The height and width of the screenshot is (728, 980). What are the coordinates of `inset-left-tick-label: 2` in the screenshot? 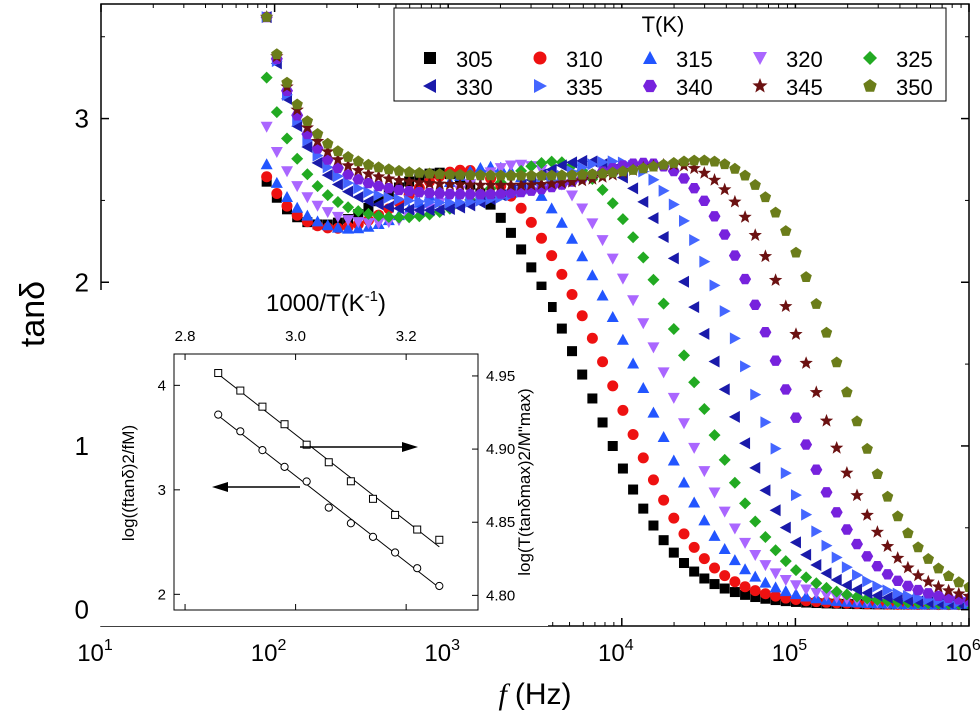 It's located at (162, 594).